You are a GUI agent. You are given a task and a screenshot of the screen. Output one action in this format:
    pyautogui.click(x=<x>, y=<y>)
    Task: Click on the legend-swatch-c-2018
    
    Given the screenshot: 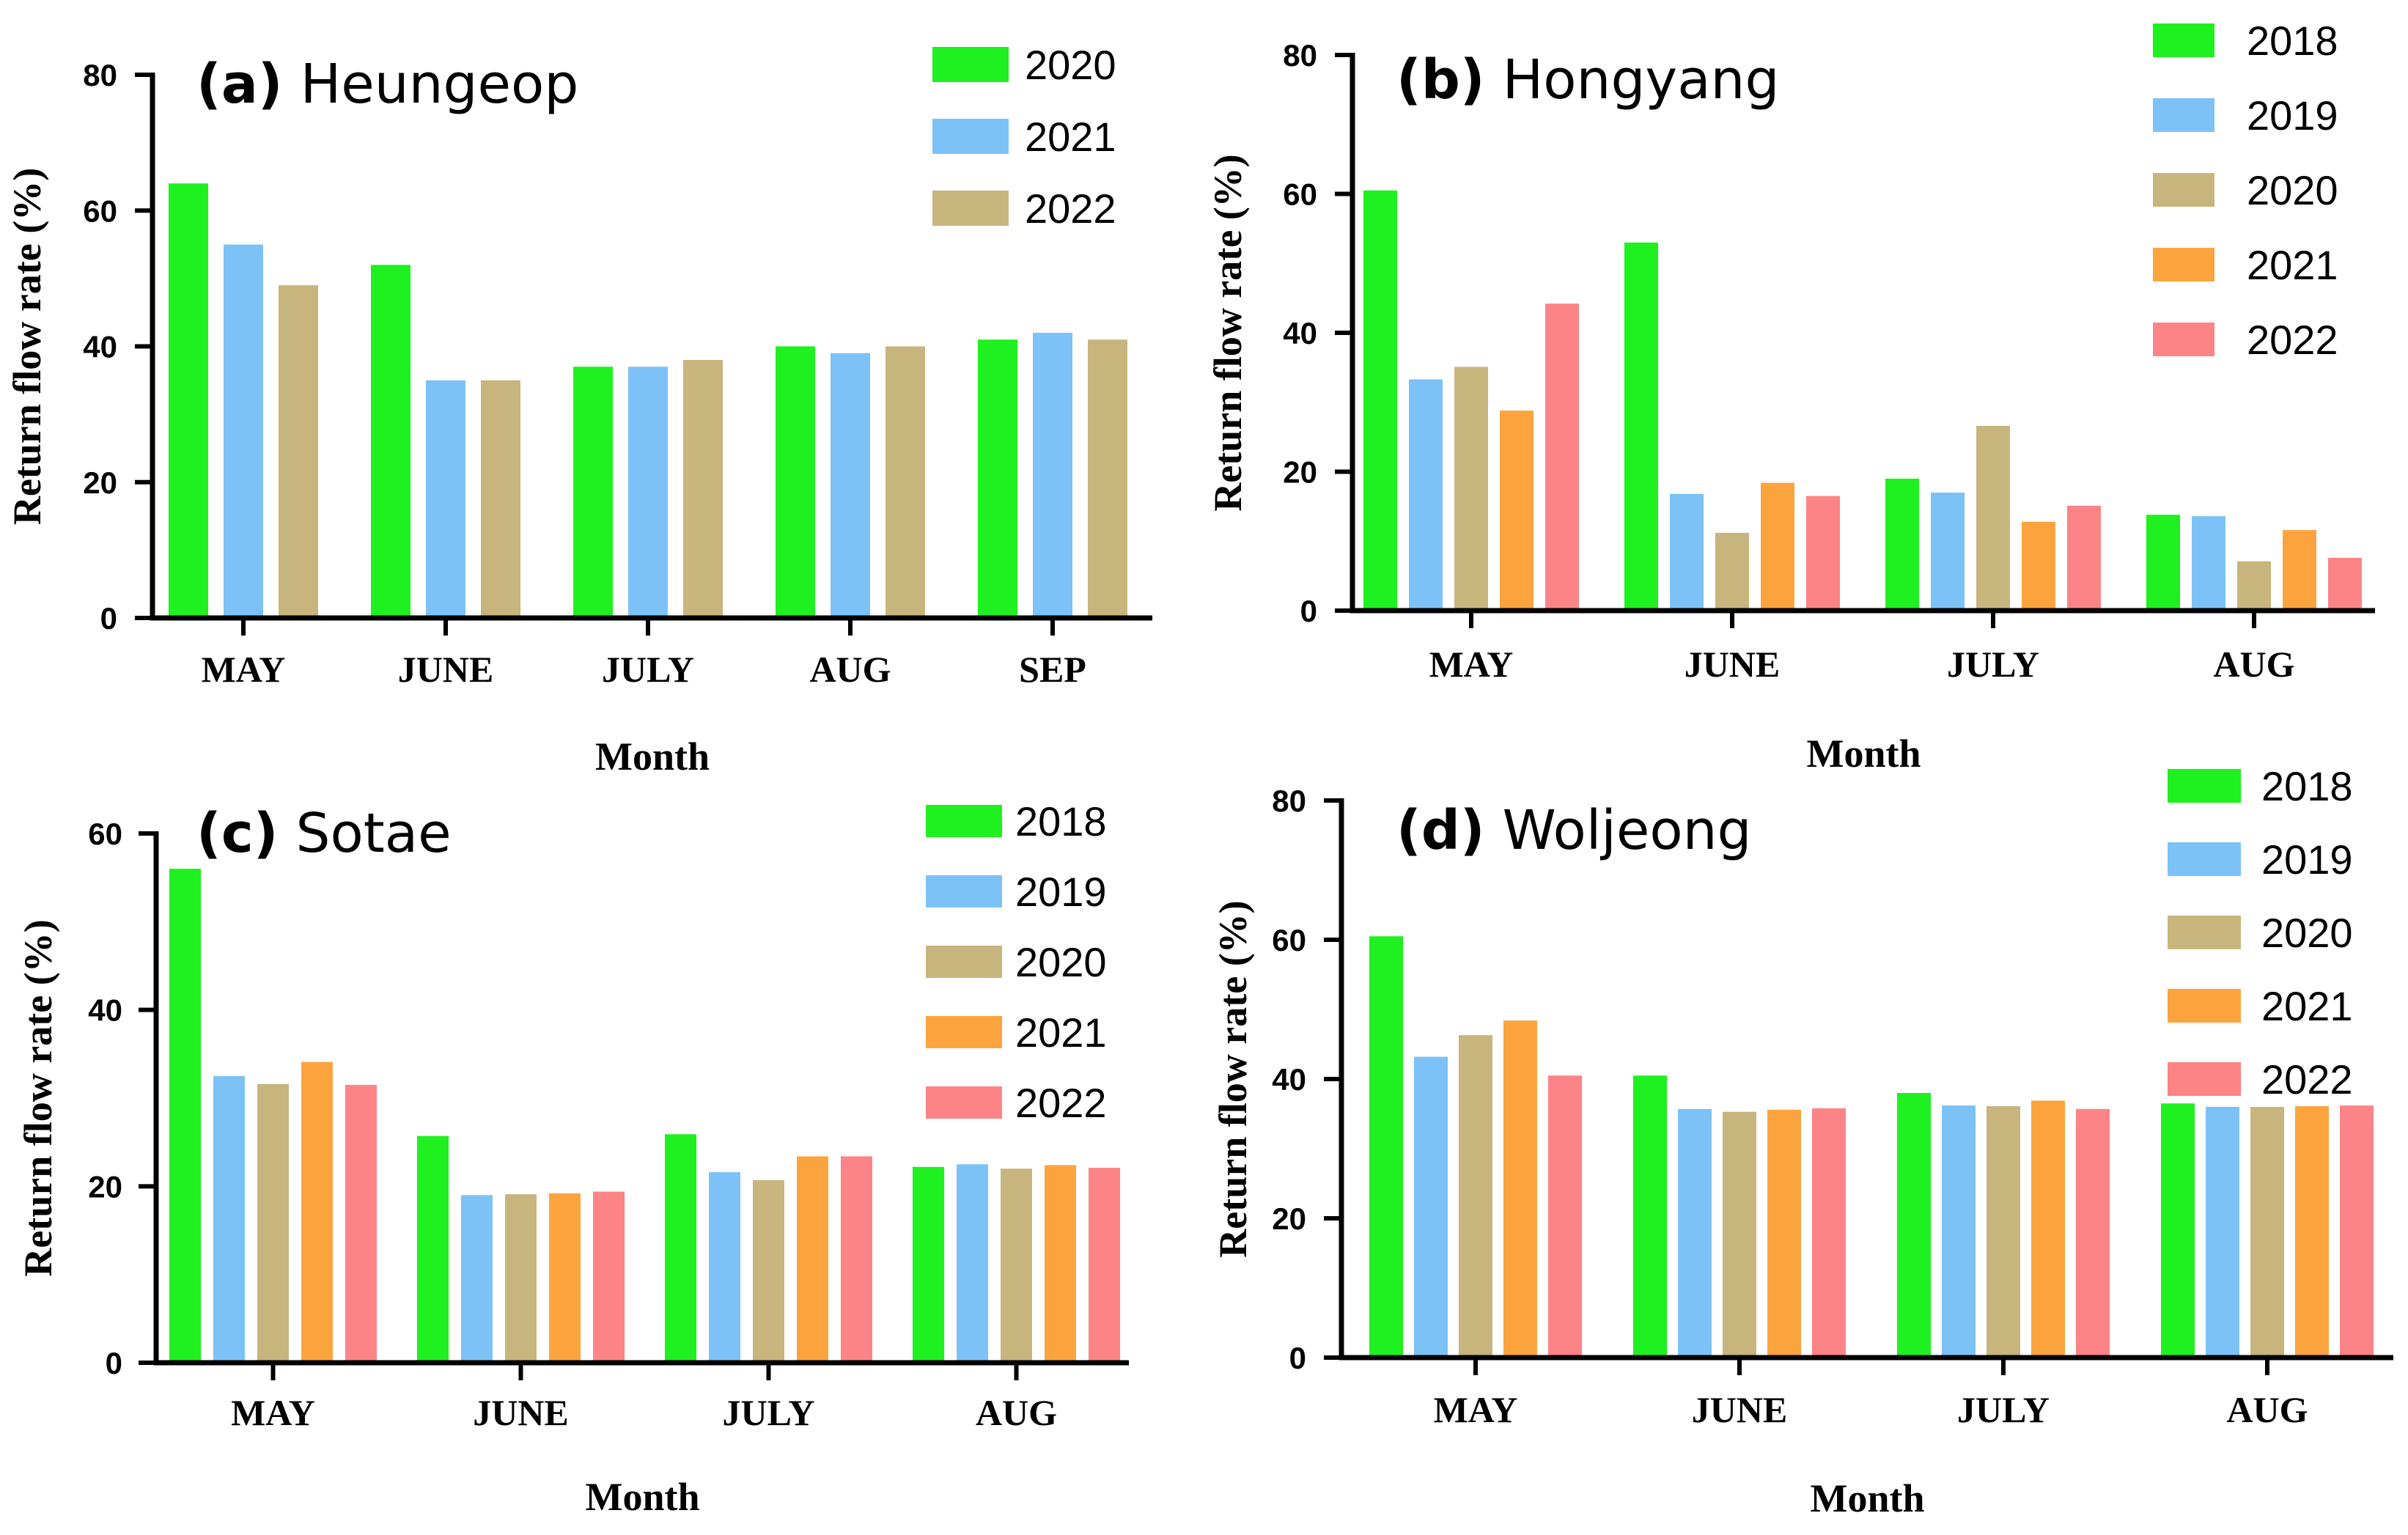 What is the action you would take?
    pyautogui.click(x=964, y=821)
    